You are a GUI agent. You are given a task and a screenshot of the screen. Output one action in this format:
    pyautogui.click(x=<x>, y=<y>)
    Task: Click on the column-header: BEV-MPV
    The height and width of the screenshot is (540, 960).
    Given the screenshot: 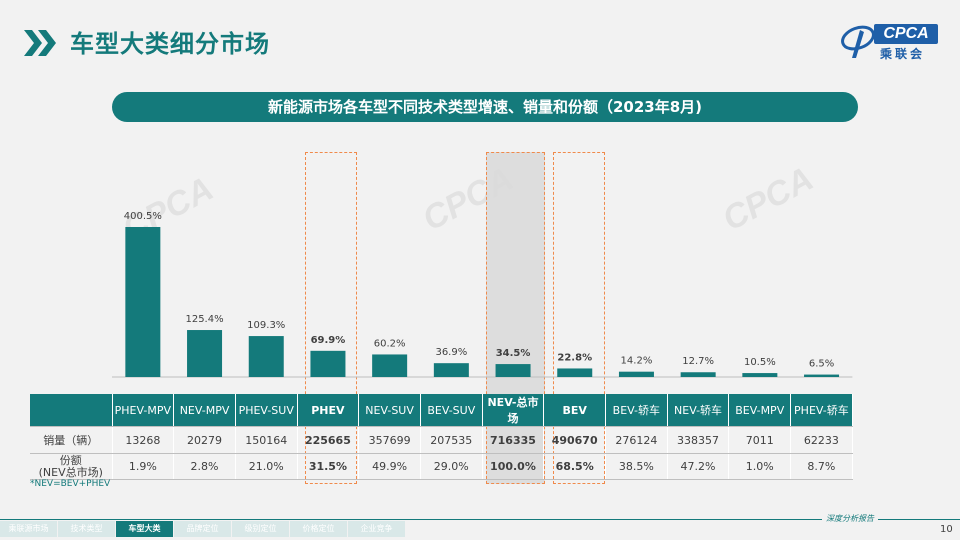 What is the action you would take?
    pyautogui.click(x=760, y=410)
    